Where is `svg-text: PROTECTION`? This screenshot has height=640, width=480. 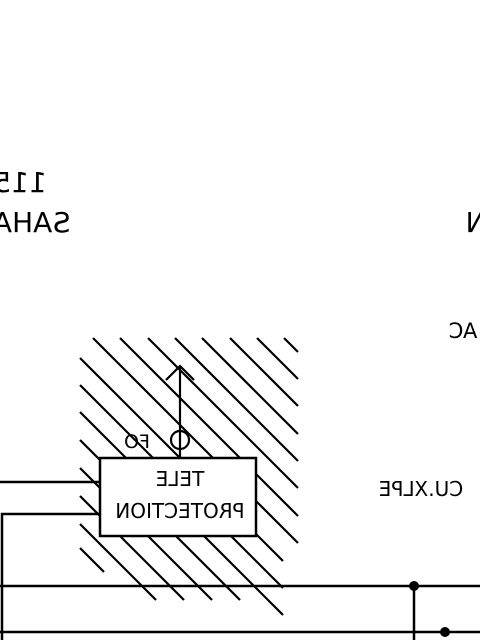
svg-text: PROTECTION is located at coordinates (179, 511).